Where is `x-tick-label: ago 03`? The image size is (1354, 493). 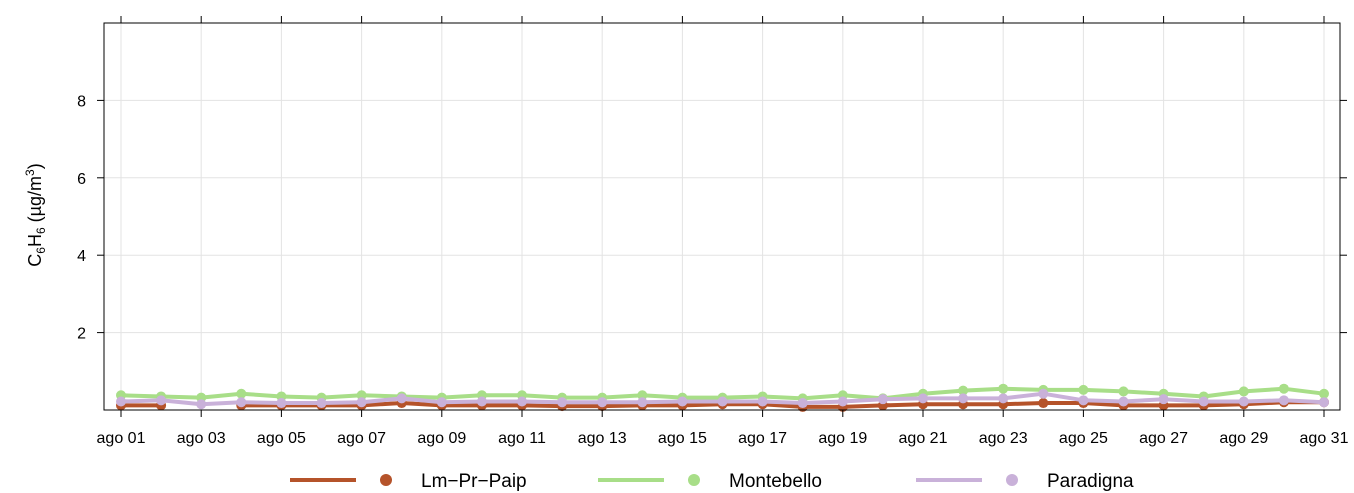
x-tick-label: ago 03 is located at coordinates (201, 438).